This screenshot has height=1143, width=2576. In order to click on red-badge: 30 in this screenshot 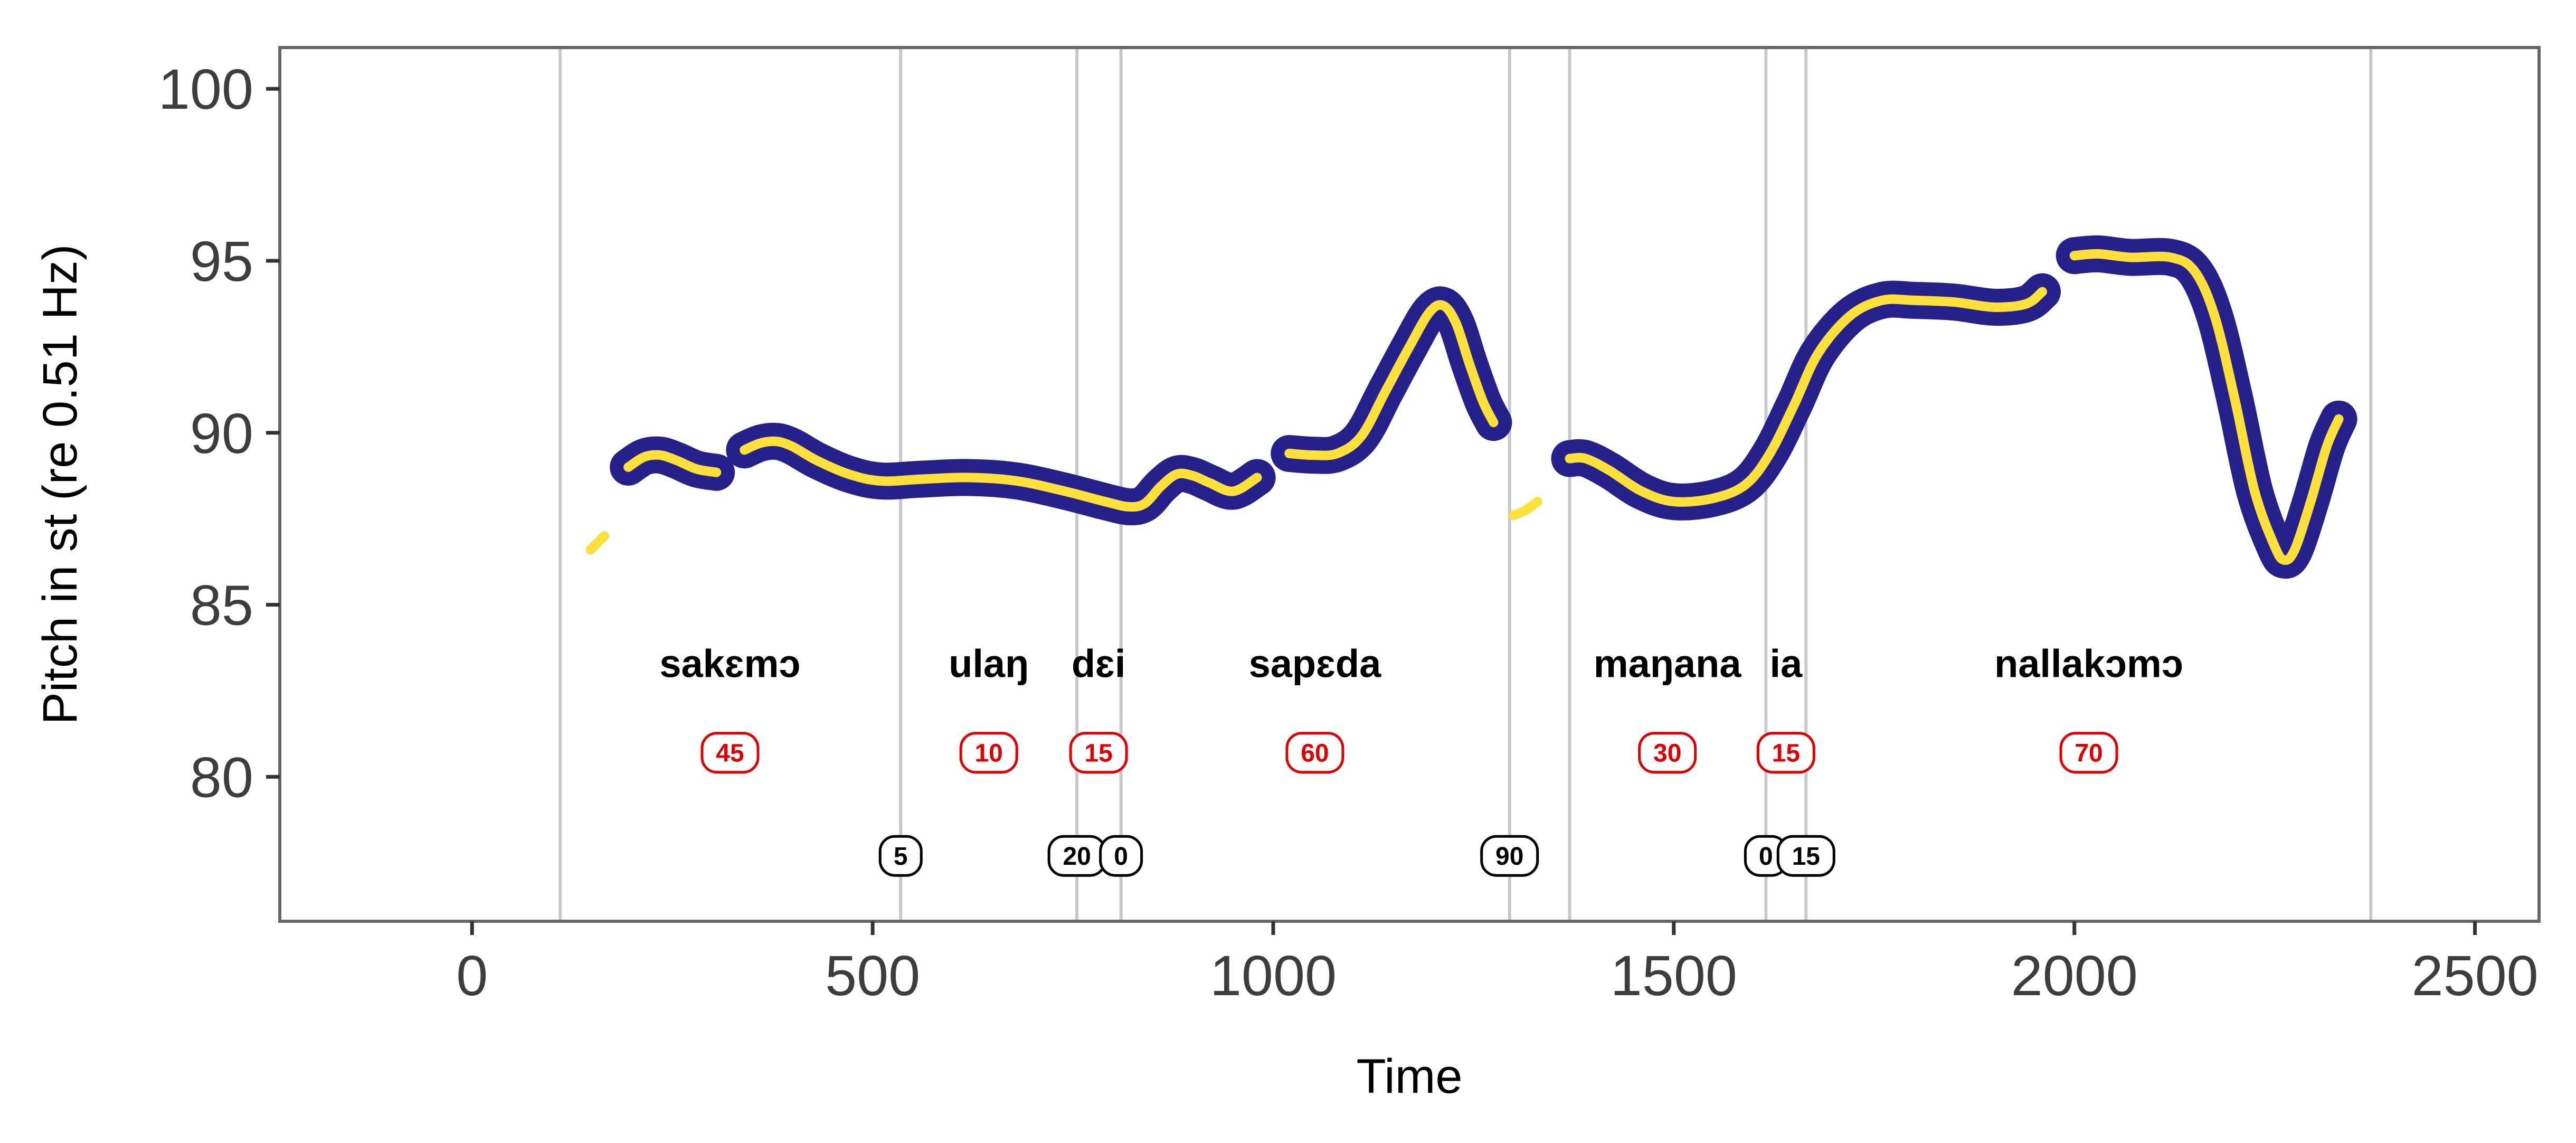, I will do `click(1667, 753)`.